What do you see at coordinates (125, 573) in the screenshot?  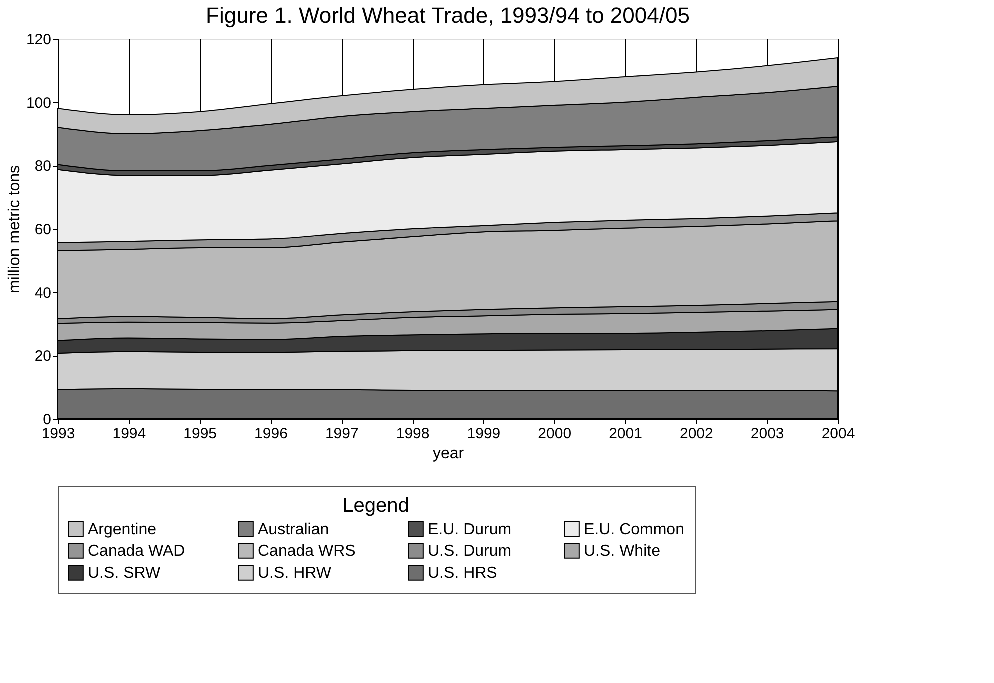 I see `legend-label: U.S. SRW` at bounding box center [125, 573].